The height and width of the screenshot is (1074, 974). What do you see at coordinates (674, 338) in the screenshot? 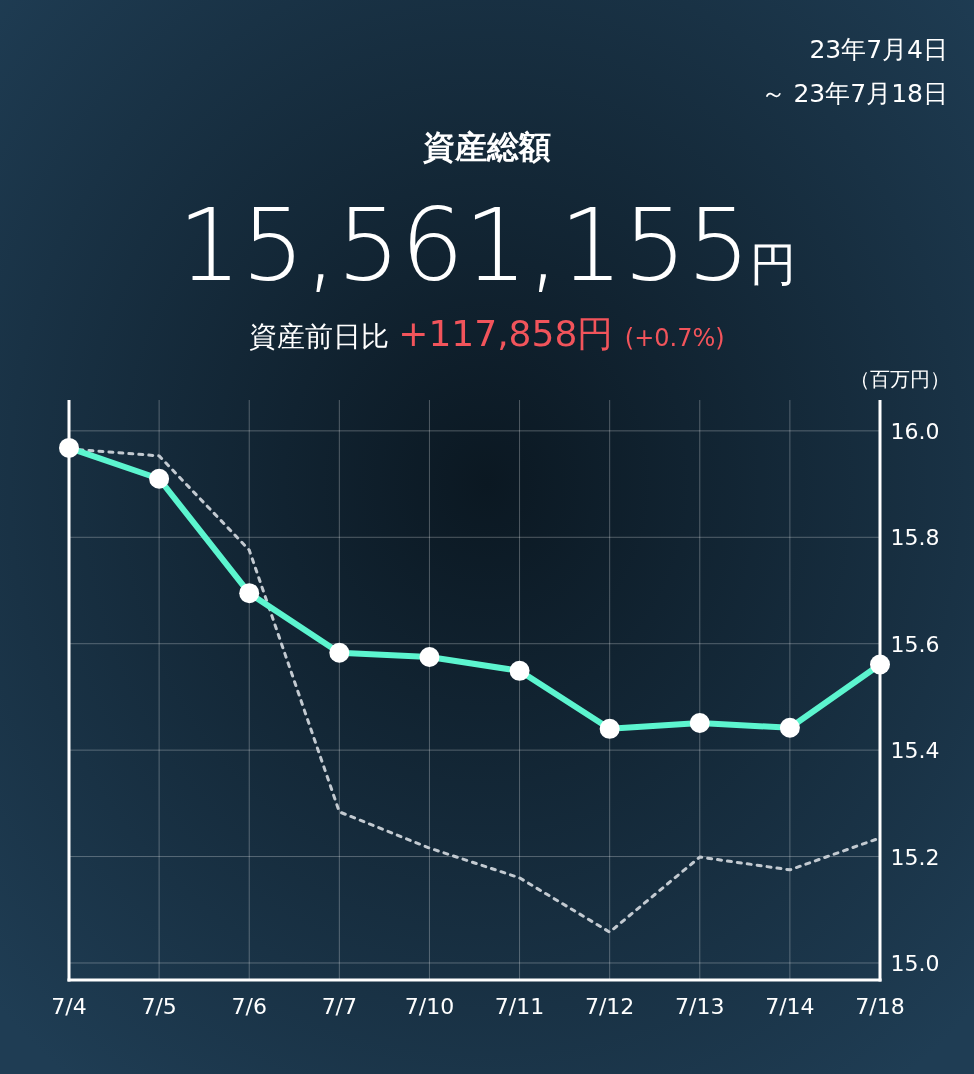
I see `text: (+0.7%)` at bounding box center [674, 338].